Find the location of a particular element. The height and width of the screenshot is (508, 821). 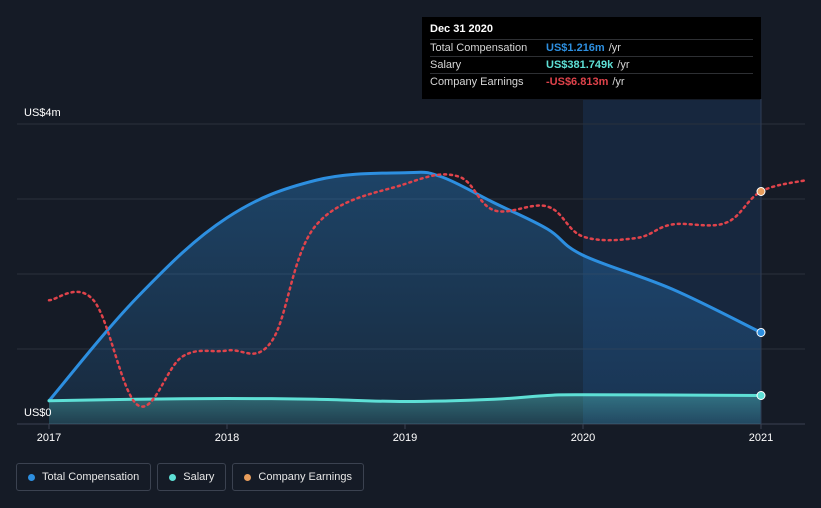

x-tick-label: 2018 is located at coordinates (227, 438).